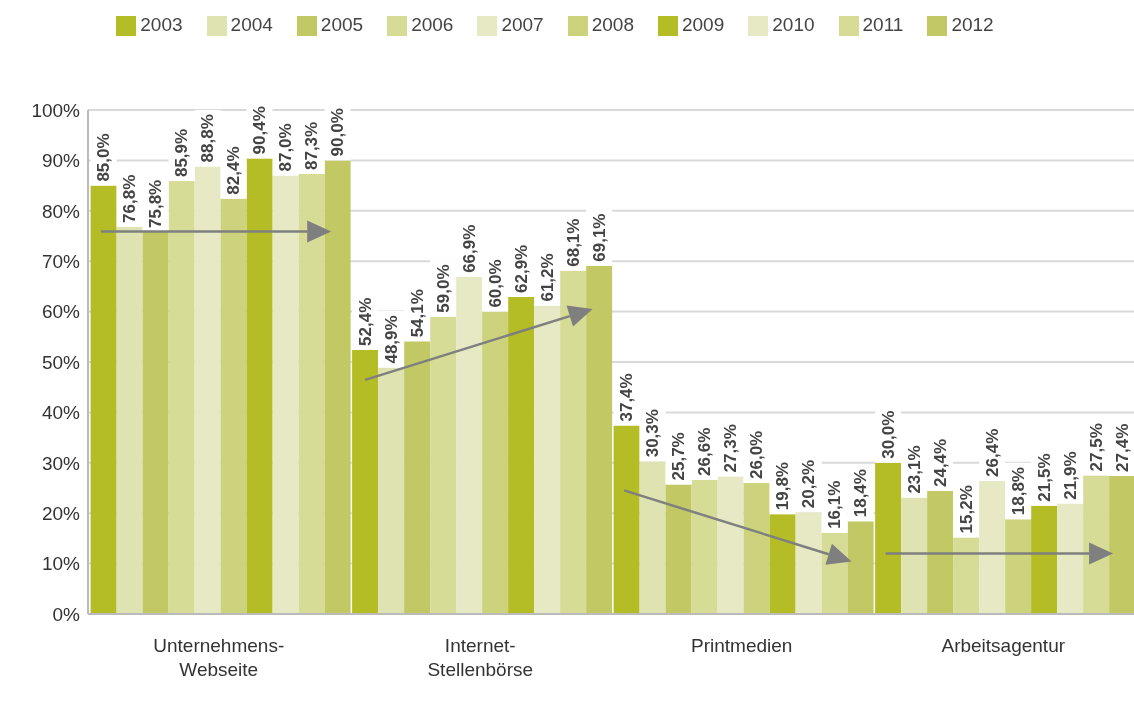  I want to click on legend-label: 2007, so click(522, 24).